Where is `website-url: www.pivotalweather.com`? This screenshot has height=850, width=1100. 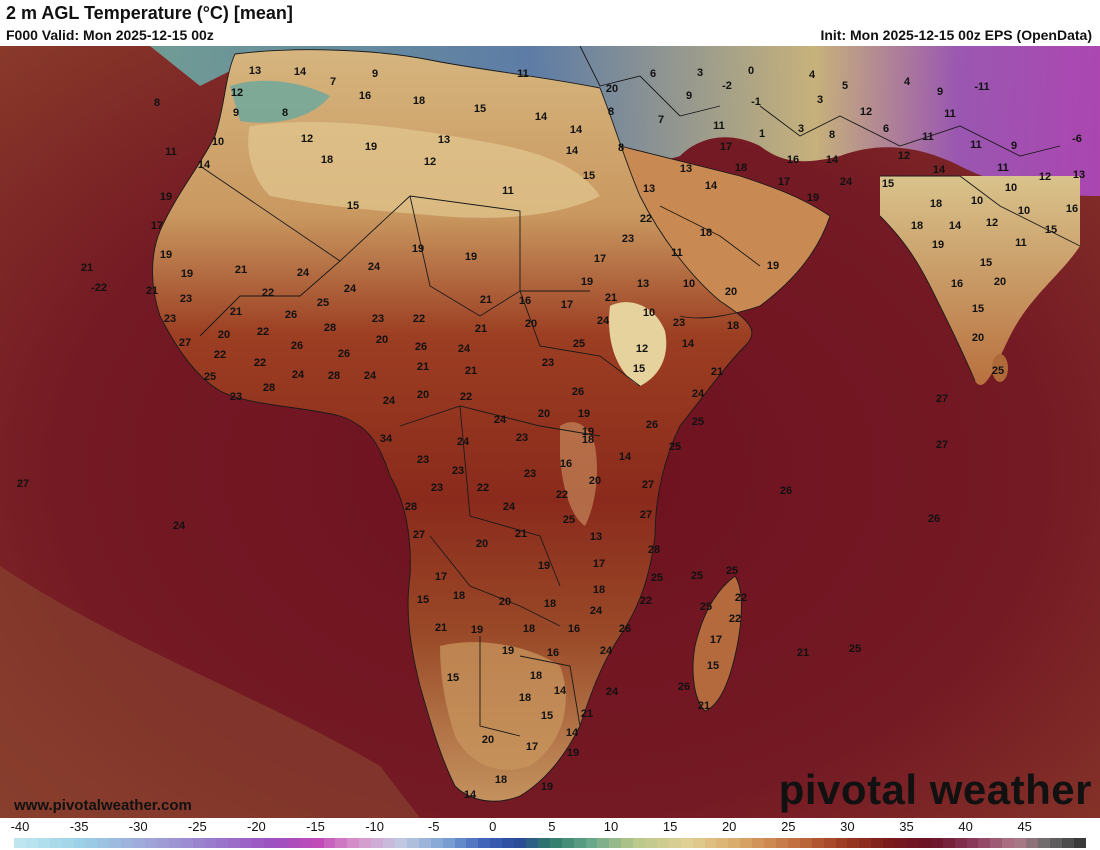 website-url: www.pivotalweather.com is located at coordinates (103, 805).